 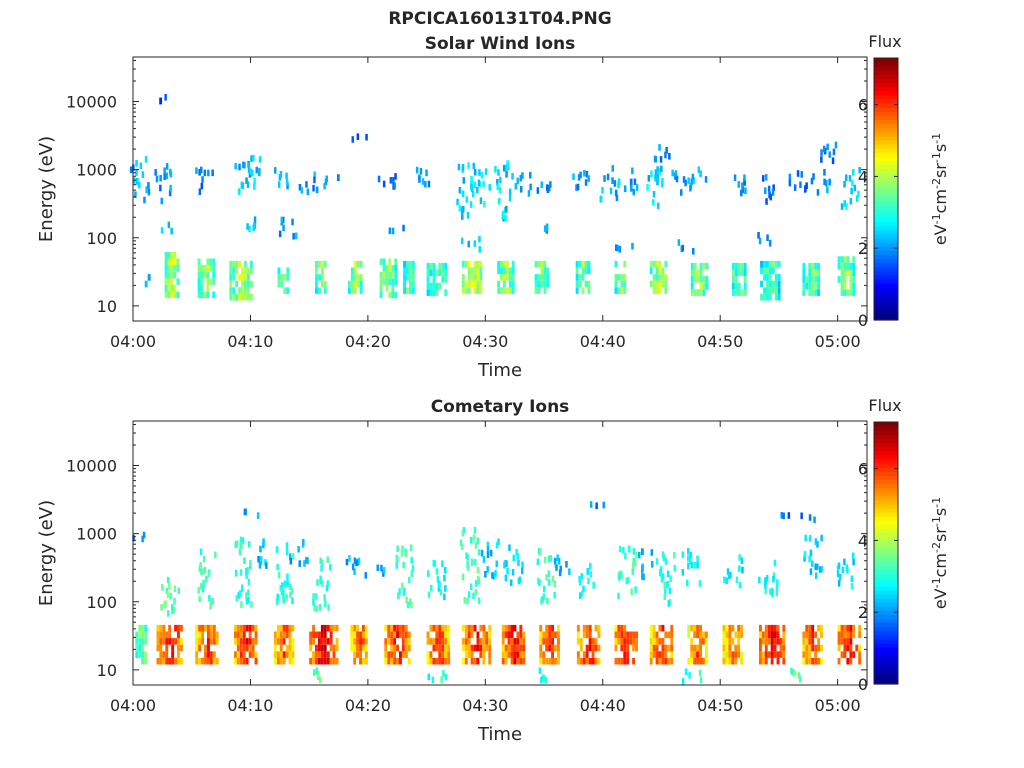 I want to click on colorbar-frame, so click(x=886, y=189).